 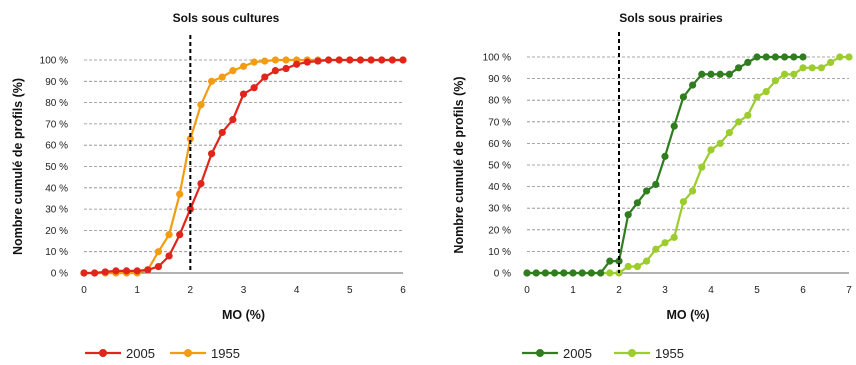 I want to click on legend-label-1955: 1955, so click(x=225, y=353).